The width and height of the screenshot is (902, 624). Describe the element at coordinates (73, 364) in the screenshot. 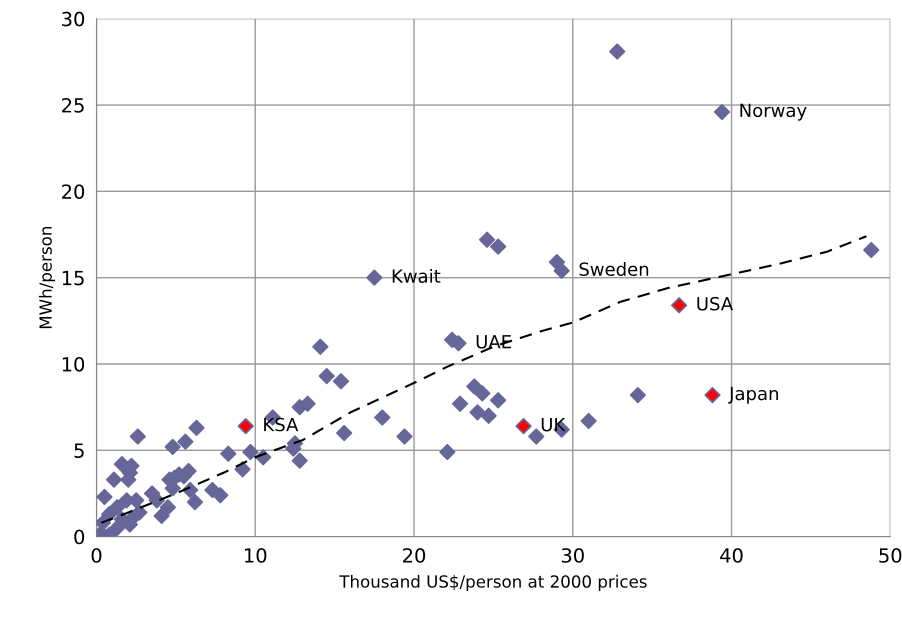

I see `y-tick-label: 10` at that location.